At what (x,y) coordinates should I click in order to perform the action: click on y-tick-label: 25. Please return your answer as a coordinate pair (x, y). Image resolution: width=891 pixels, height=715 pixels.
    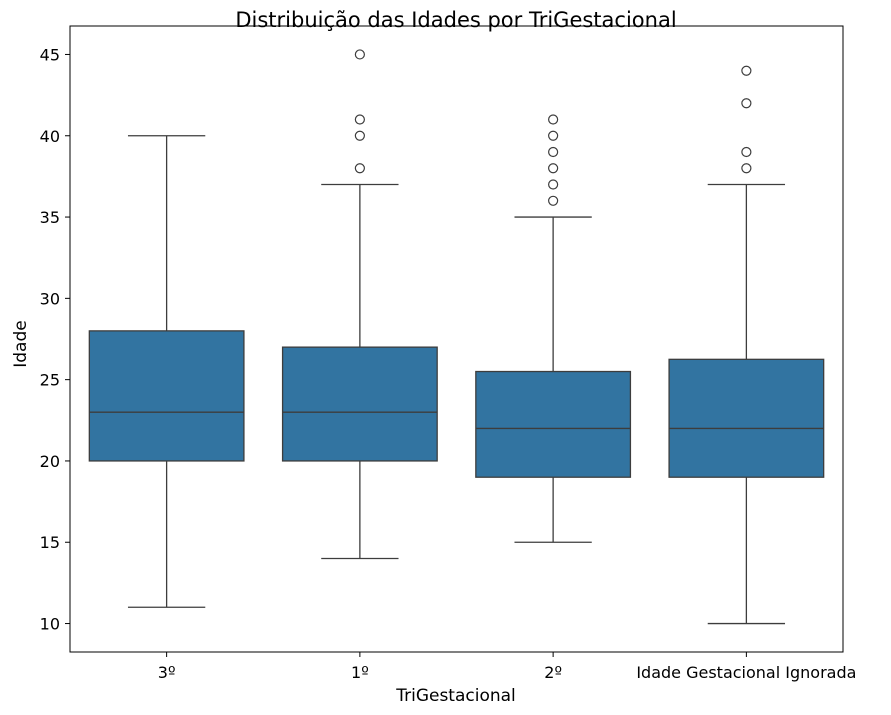
    Looking at the image, I should click on (50, 380).